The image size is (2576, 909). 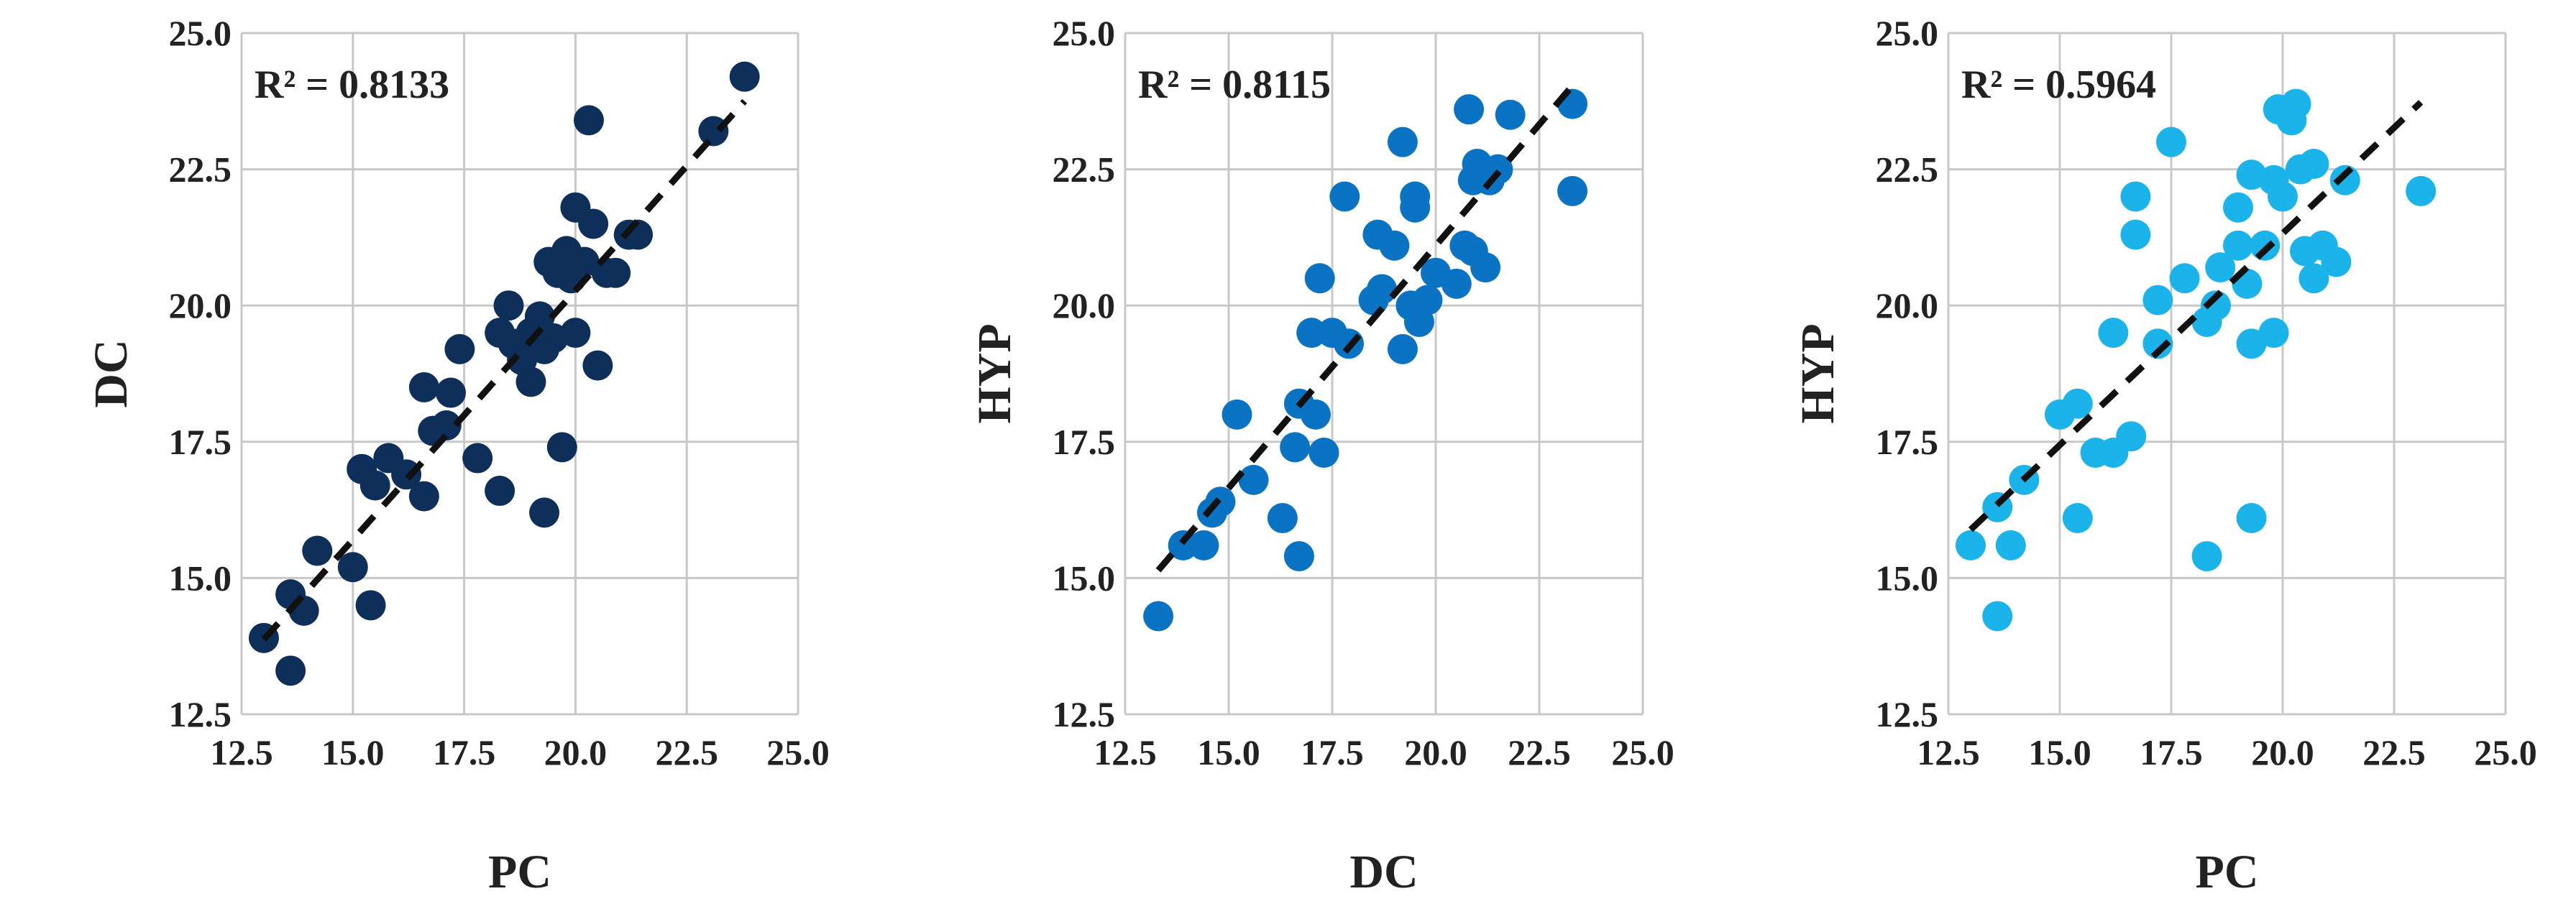 What do you see at coordinates (1383, 872) in the screenshot?
I see `x-axis-label: DC` at bounding box center [1383, 872].